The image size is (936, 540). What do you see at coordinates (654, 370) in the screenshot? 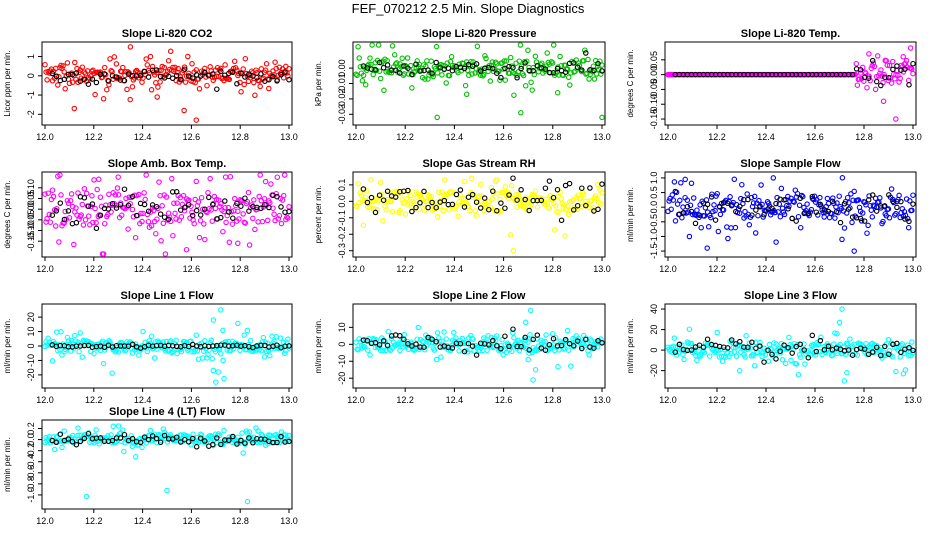
I see `y-tick-label: -20` at bounding box center [654, 370].